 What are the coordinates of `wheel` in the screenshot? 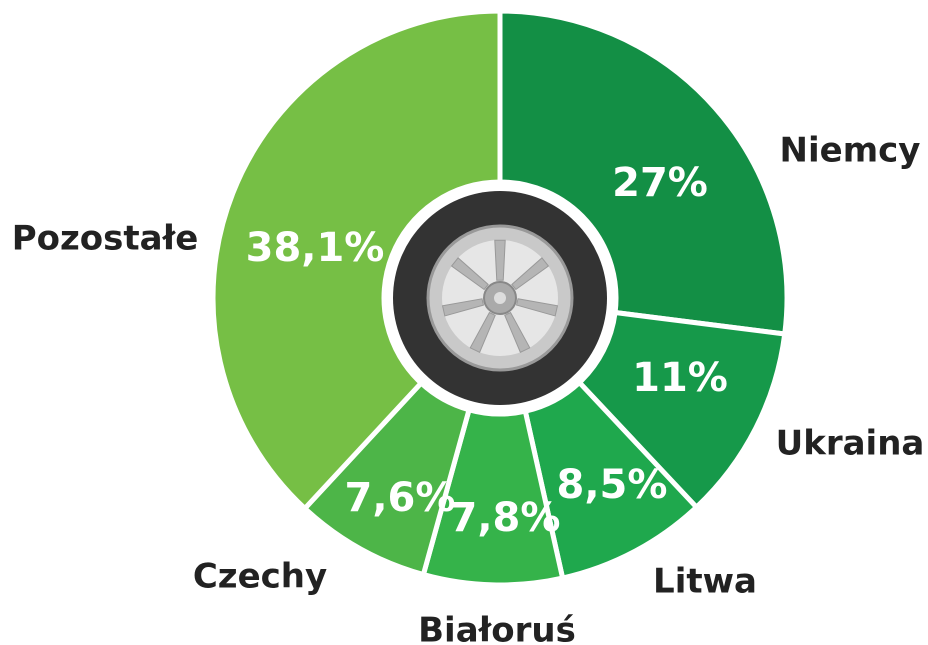 It's located at (500, 298).